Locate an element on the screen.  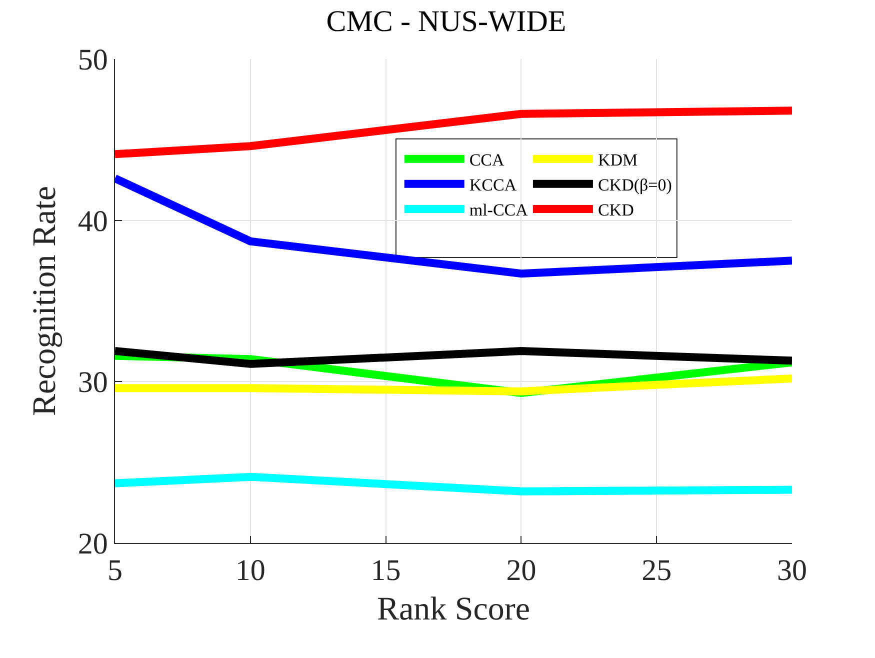
x-tick-label: 15 is located at coordinates (385, 571).